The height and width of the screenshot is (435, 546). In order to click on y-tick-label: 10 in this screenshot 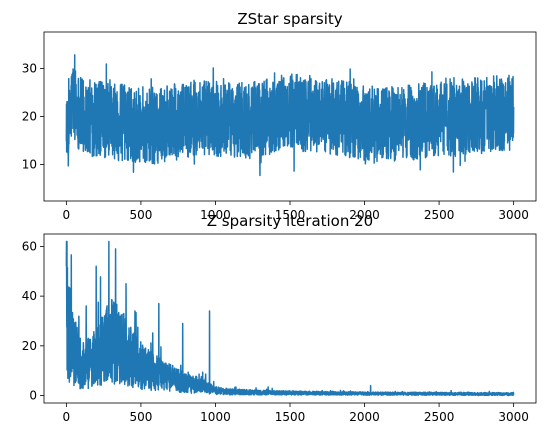, I will do `click(29, 165)`.